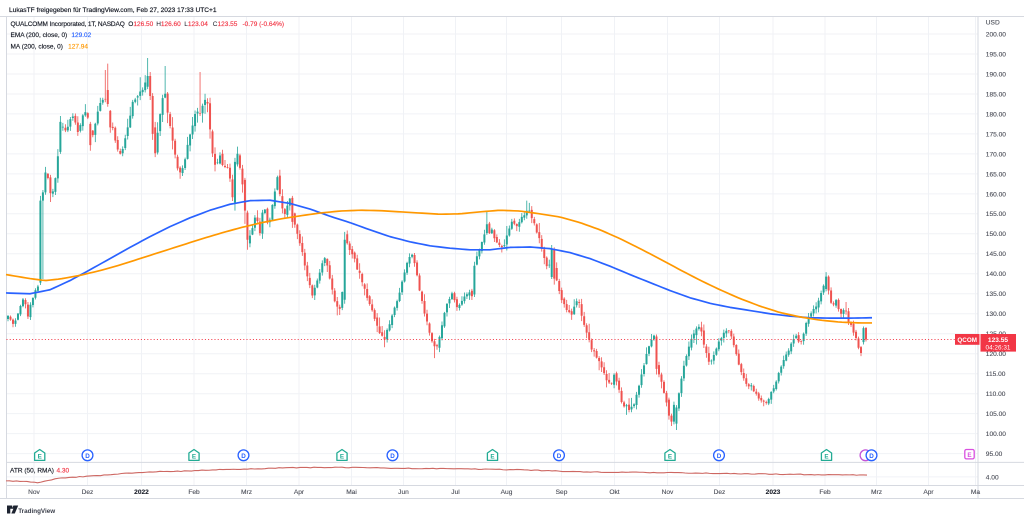 The image size is (1024, 520). What do you see at coordinates (81, 35) in the screenshot?
I see `svg-text: 129.02` at bounding box center [81, 35].